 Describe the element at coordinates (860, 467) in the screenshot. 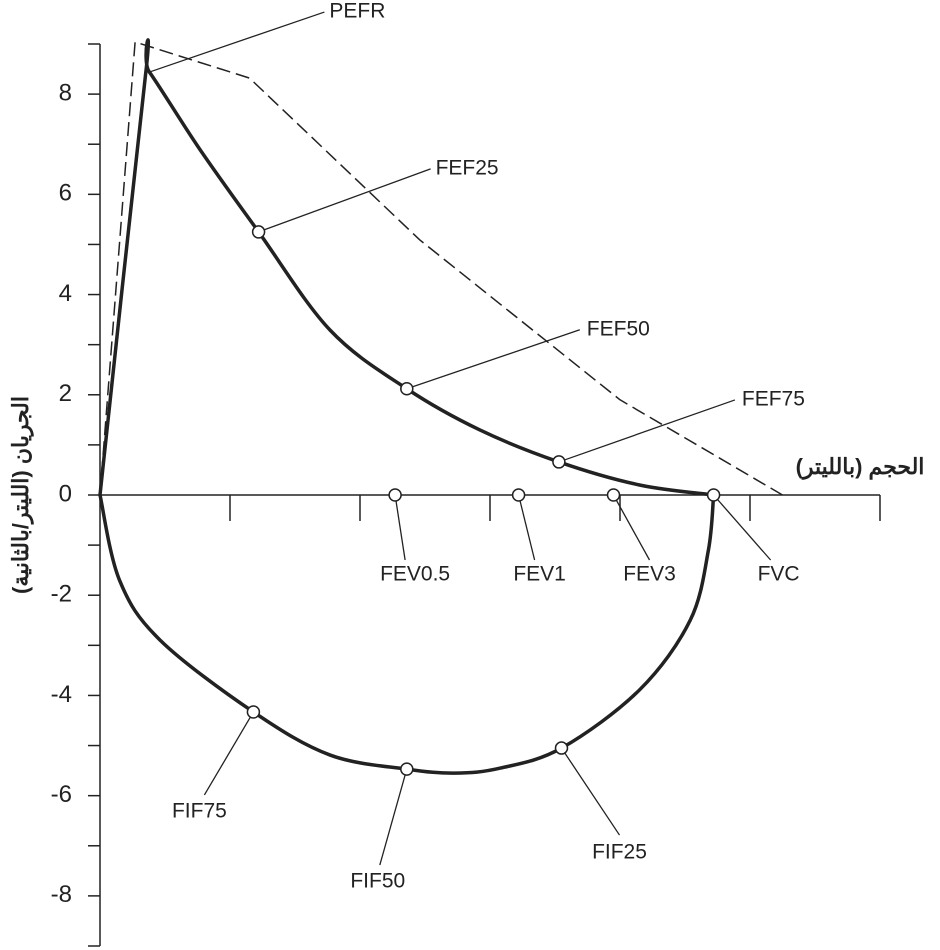

I see `x-axis-label: الحجم (باللیتر)` at that location.